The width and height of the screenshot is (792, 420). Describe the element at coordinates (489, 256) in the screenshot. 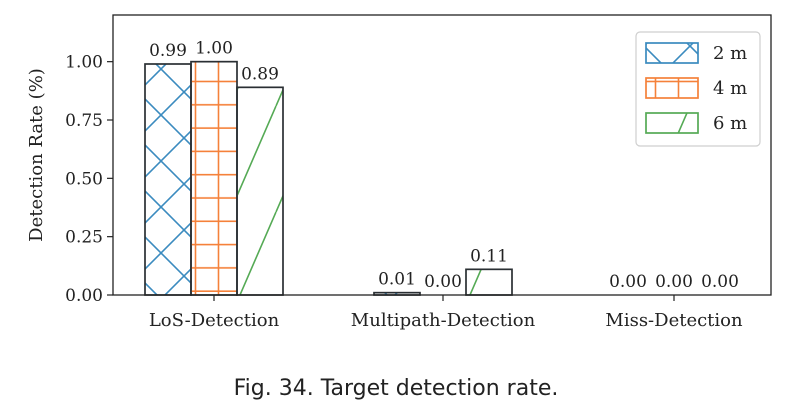

I see `value-label: 0.11` at that location.